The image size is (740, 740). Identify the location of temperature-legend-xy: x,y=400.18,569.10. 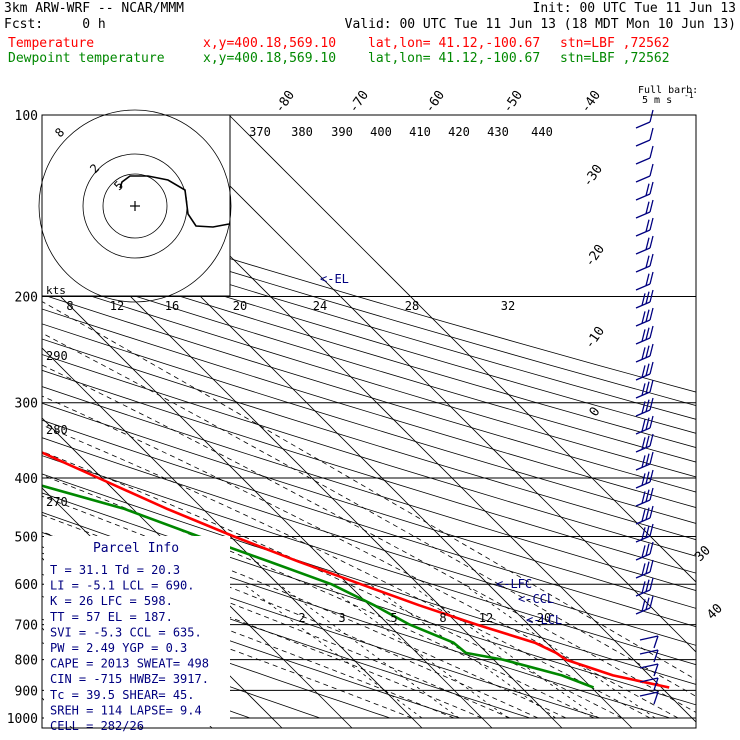
(270, 43).